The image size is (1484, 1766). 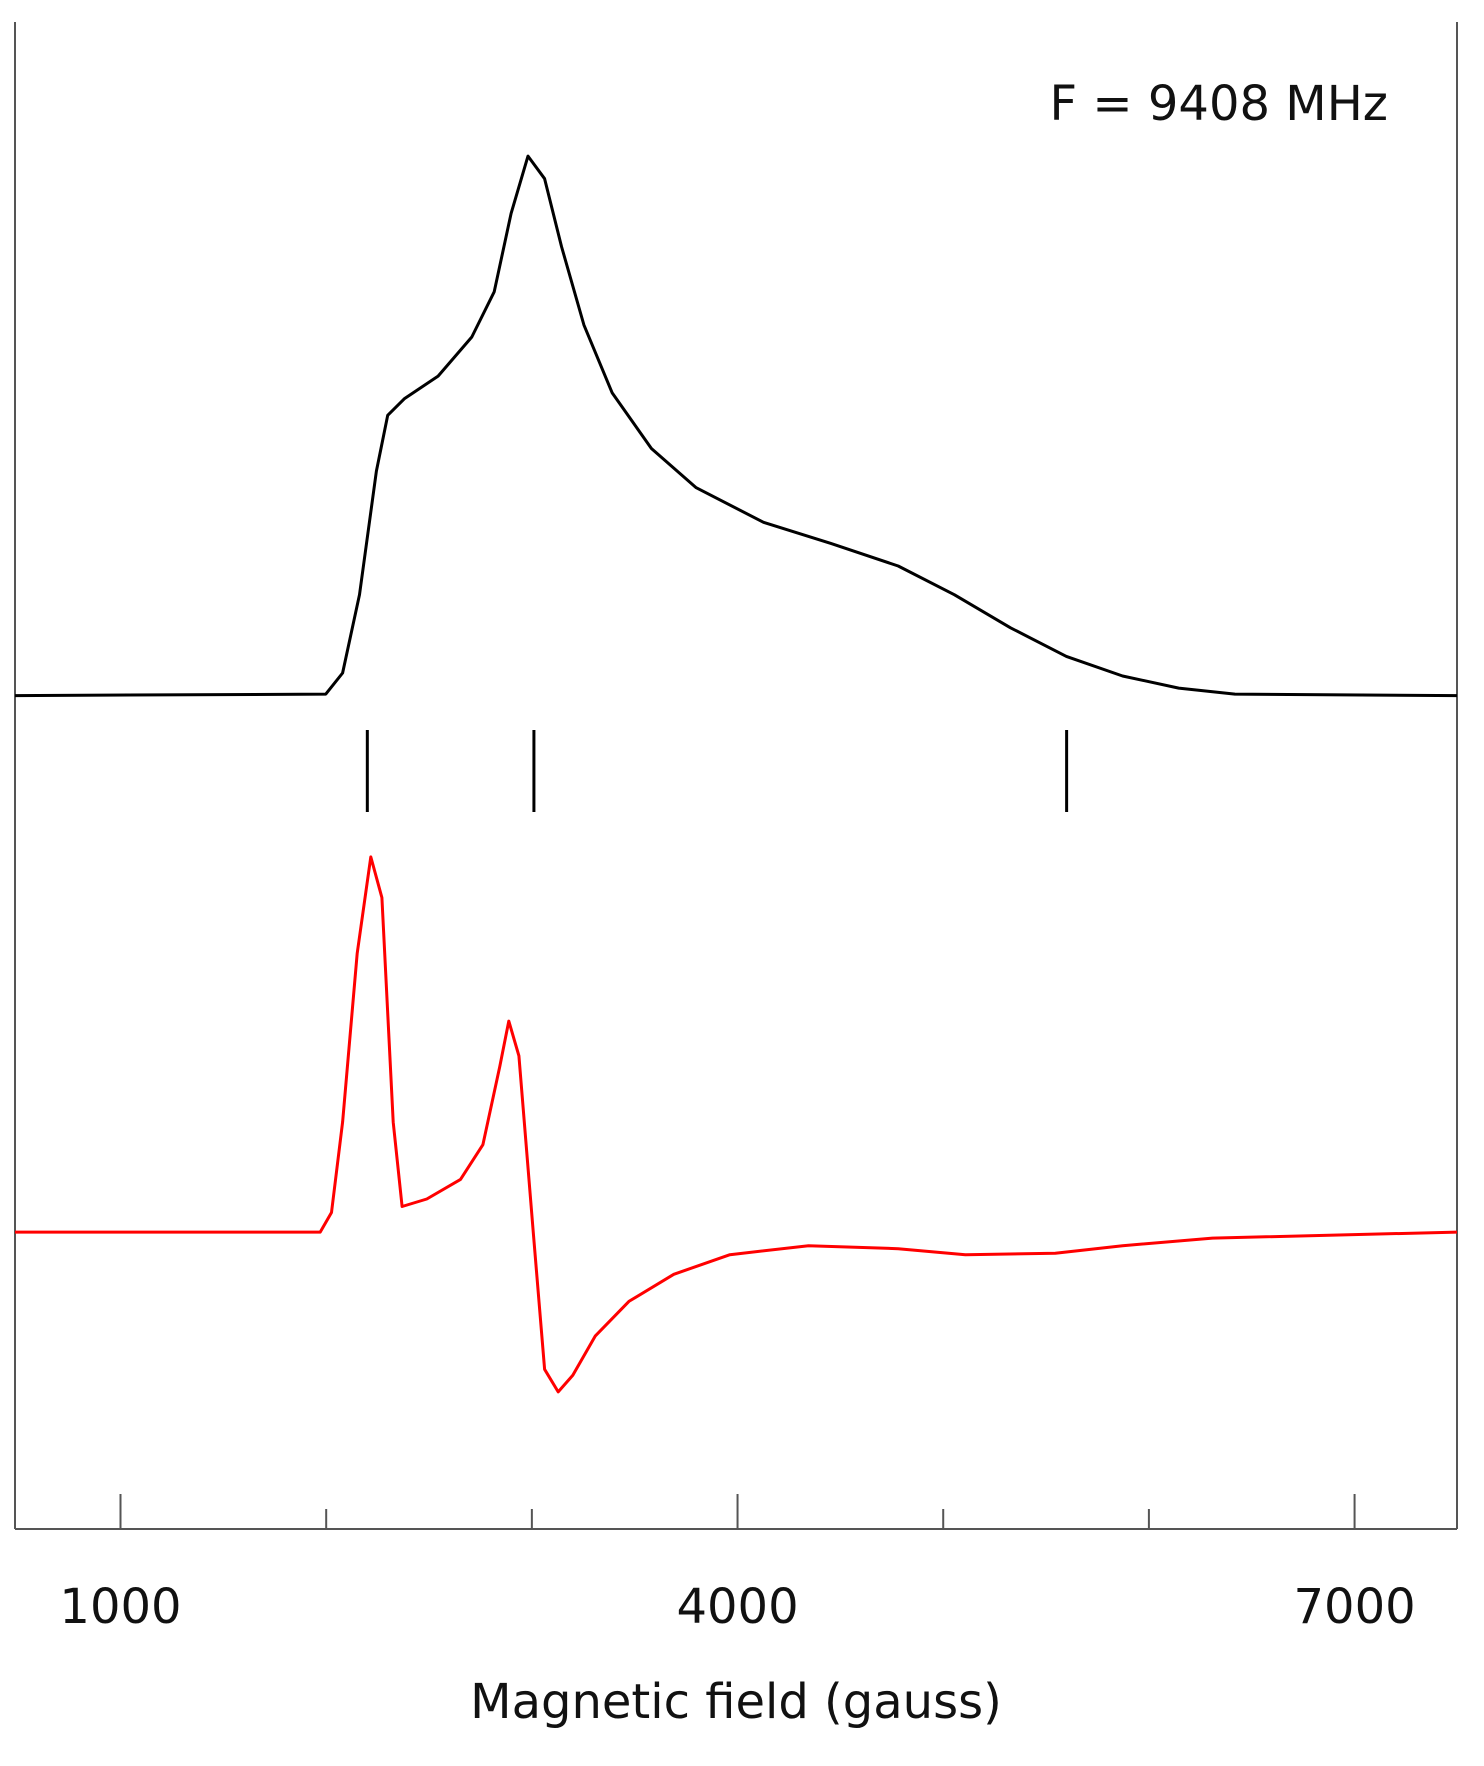 What do you see at coordinates (1219, 104) in the screenshot?
I see `annotation: F = 9408 MHz` at bounding box center [1219, 104].